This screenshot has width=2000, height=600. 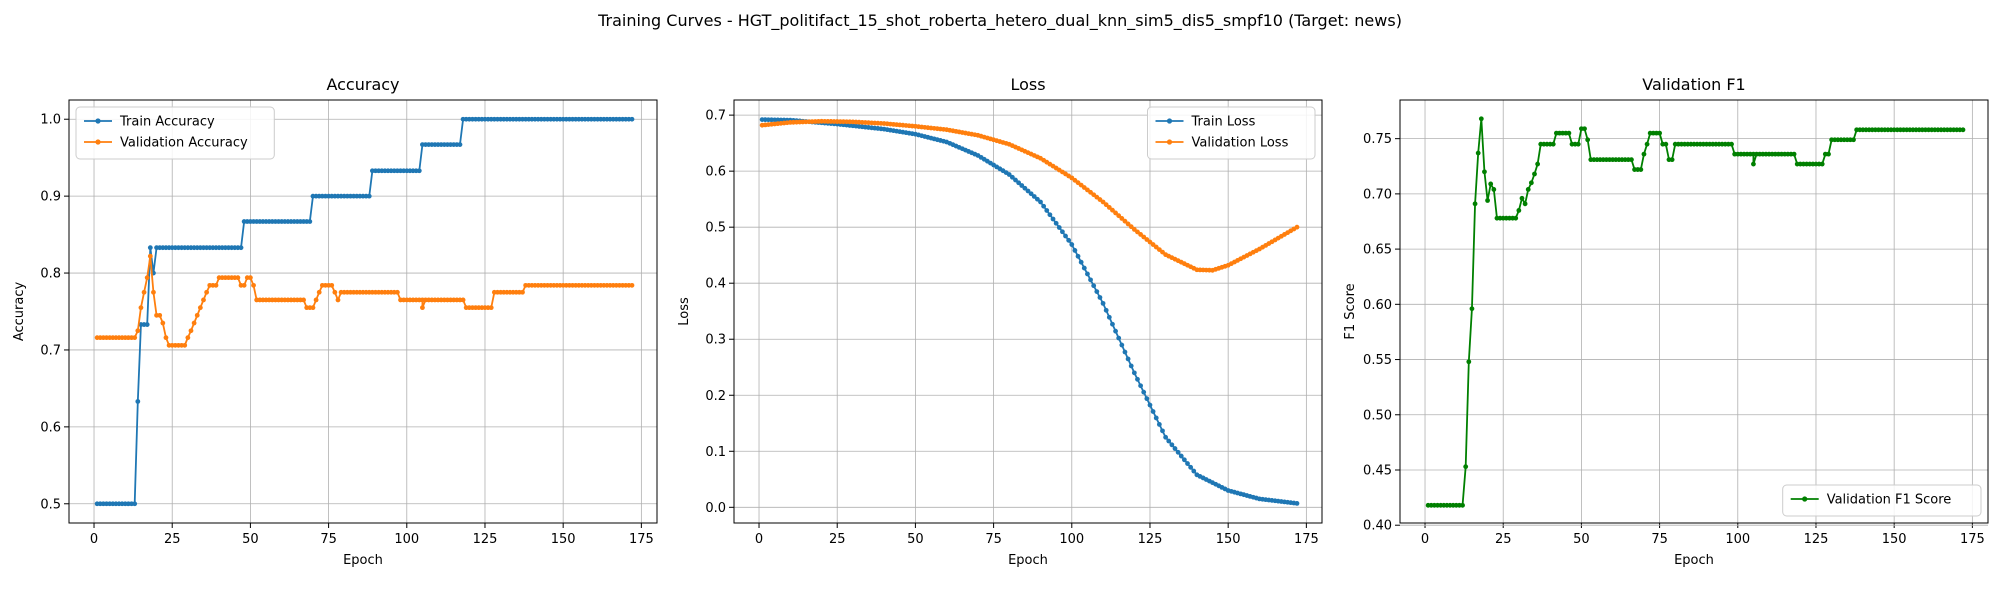 What do you see at coordinates (1377, 194) in the screenshot?
I see `y-tick-label: 0.70` at bounding box center [1377, 194].